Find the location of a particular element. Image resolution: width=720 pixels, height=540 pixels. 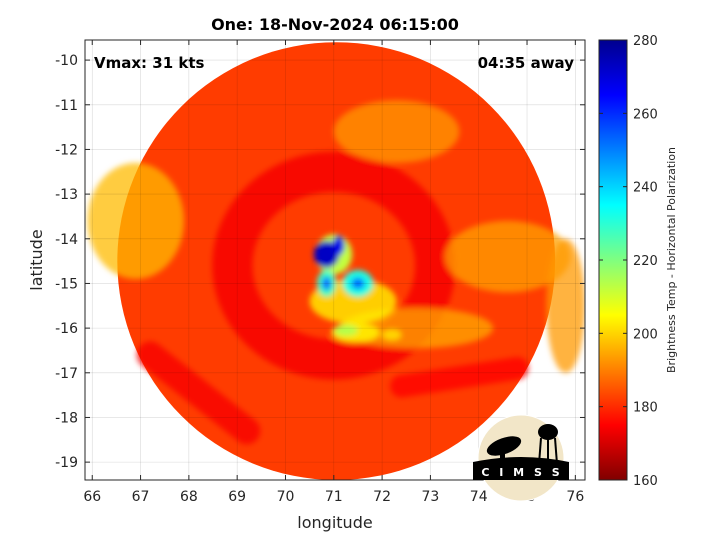

y-tick-label: -15 is located at coordinates (66, 284).